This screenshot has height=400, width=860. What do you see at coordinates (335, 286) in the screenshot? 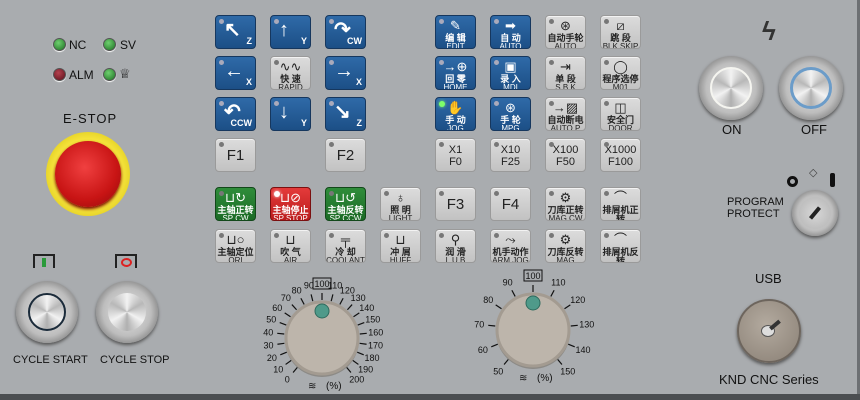
I see `dial-tick-label: 110` at bounding box center [335, 286].